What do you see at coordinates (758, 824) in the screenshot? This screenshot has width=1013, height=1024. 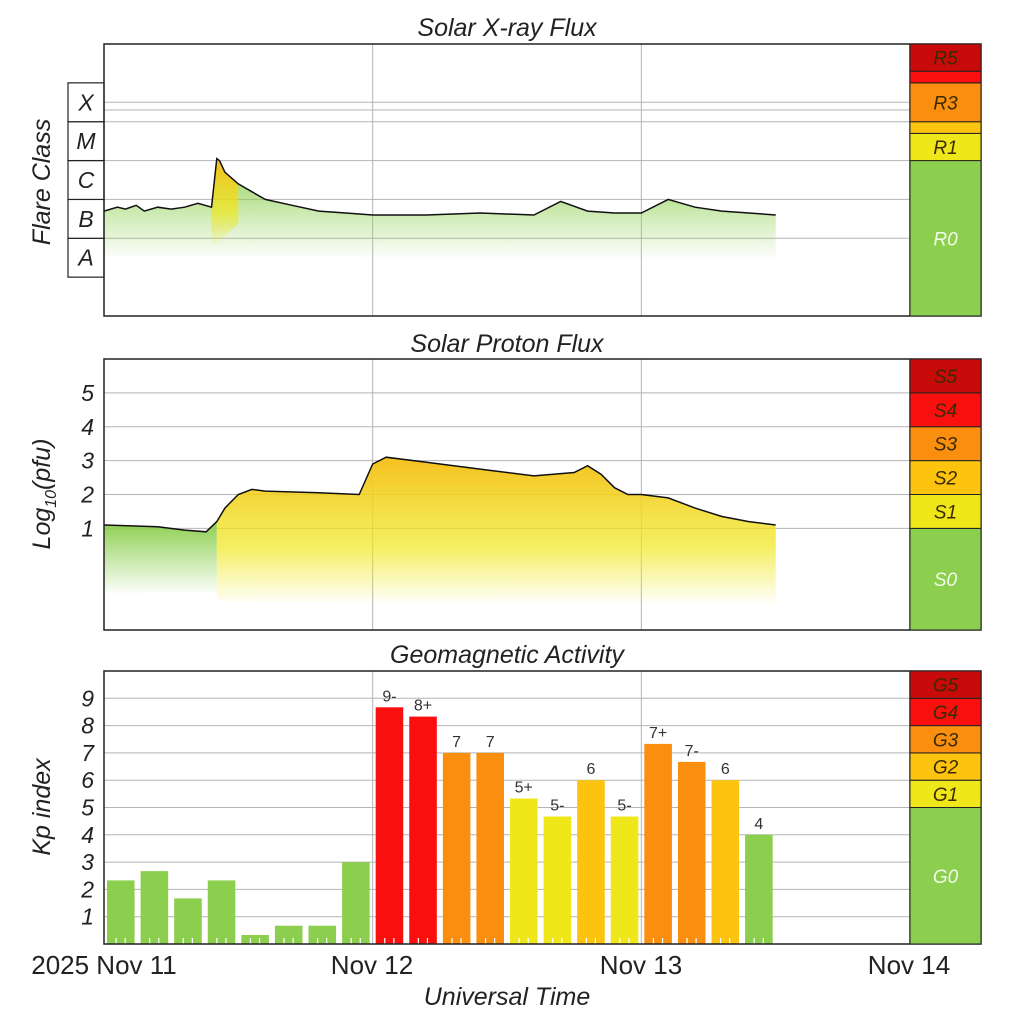 I see `kp-bar-label: 4` at bounding box center [758, 824].